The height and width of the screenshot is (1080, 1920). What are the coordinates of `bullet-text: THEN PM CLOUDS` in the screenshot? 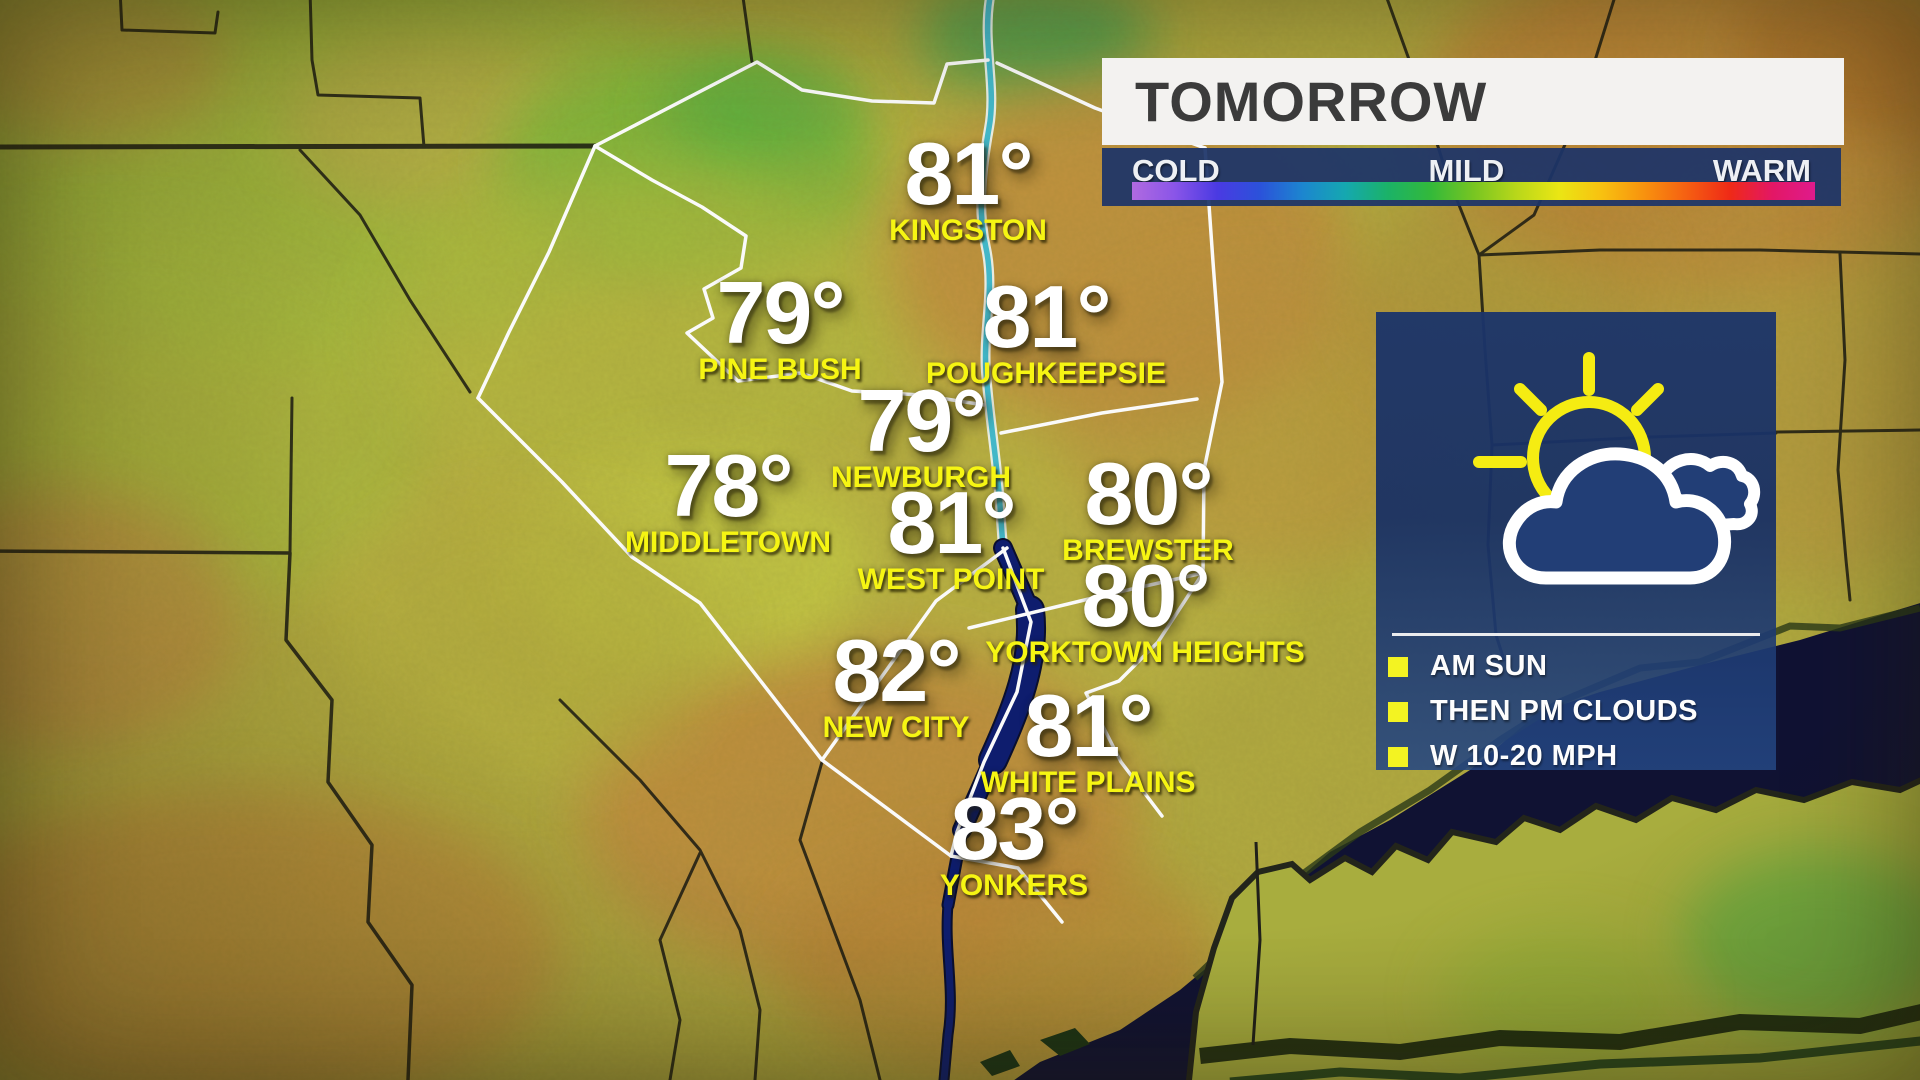 It's located at (1564, 711).